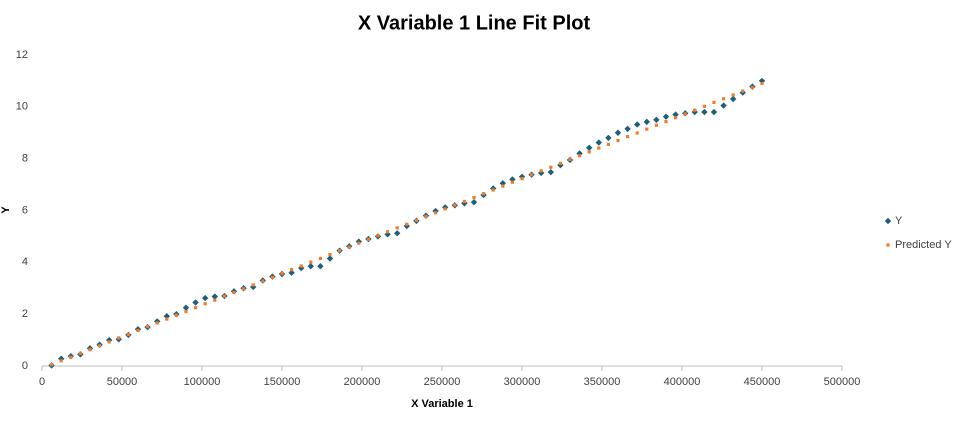  What do you see at coordinates (25, 159) in the screenshot?
I see `y-tick-label: 8` at bounding box center [25, 159].